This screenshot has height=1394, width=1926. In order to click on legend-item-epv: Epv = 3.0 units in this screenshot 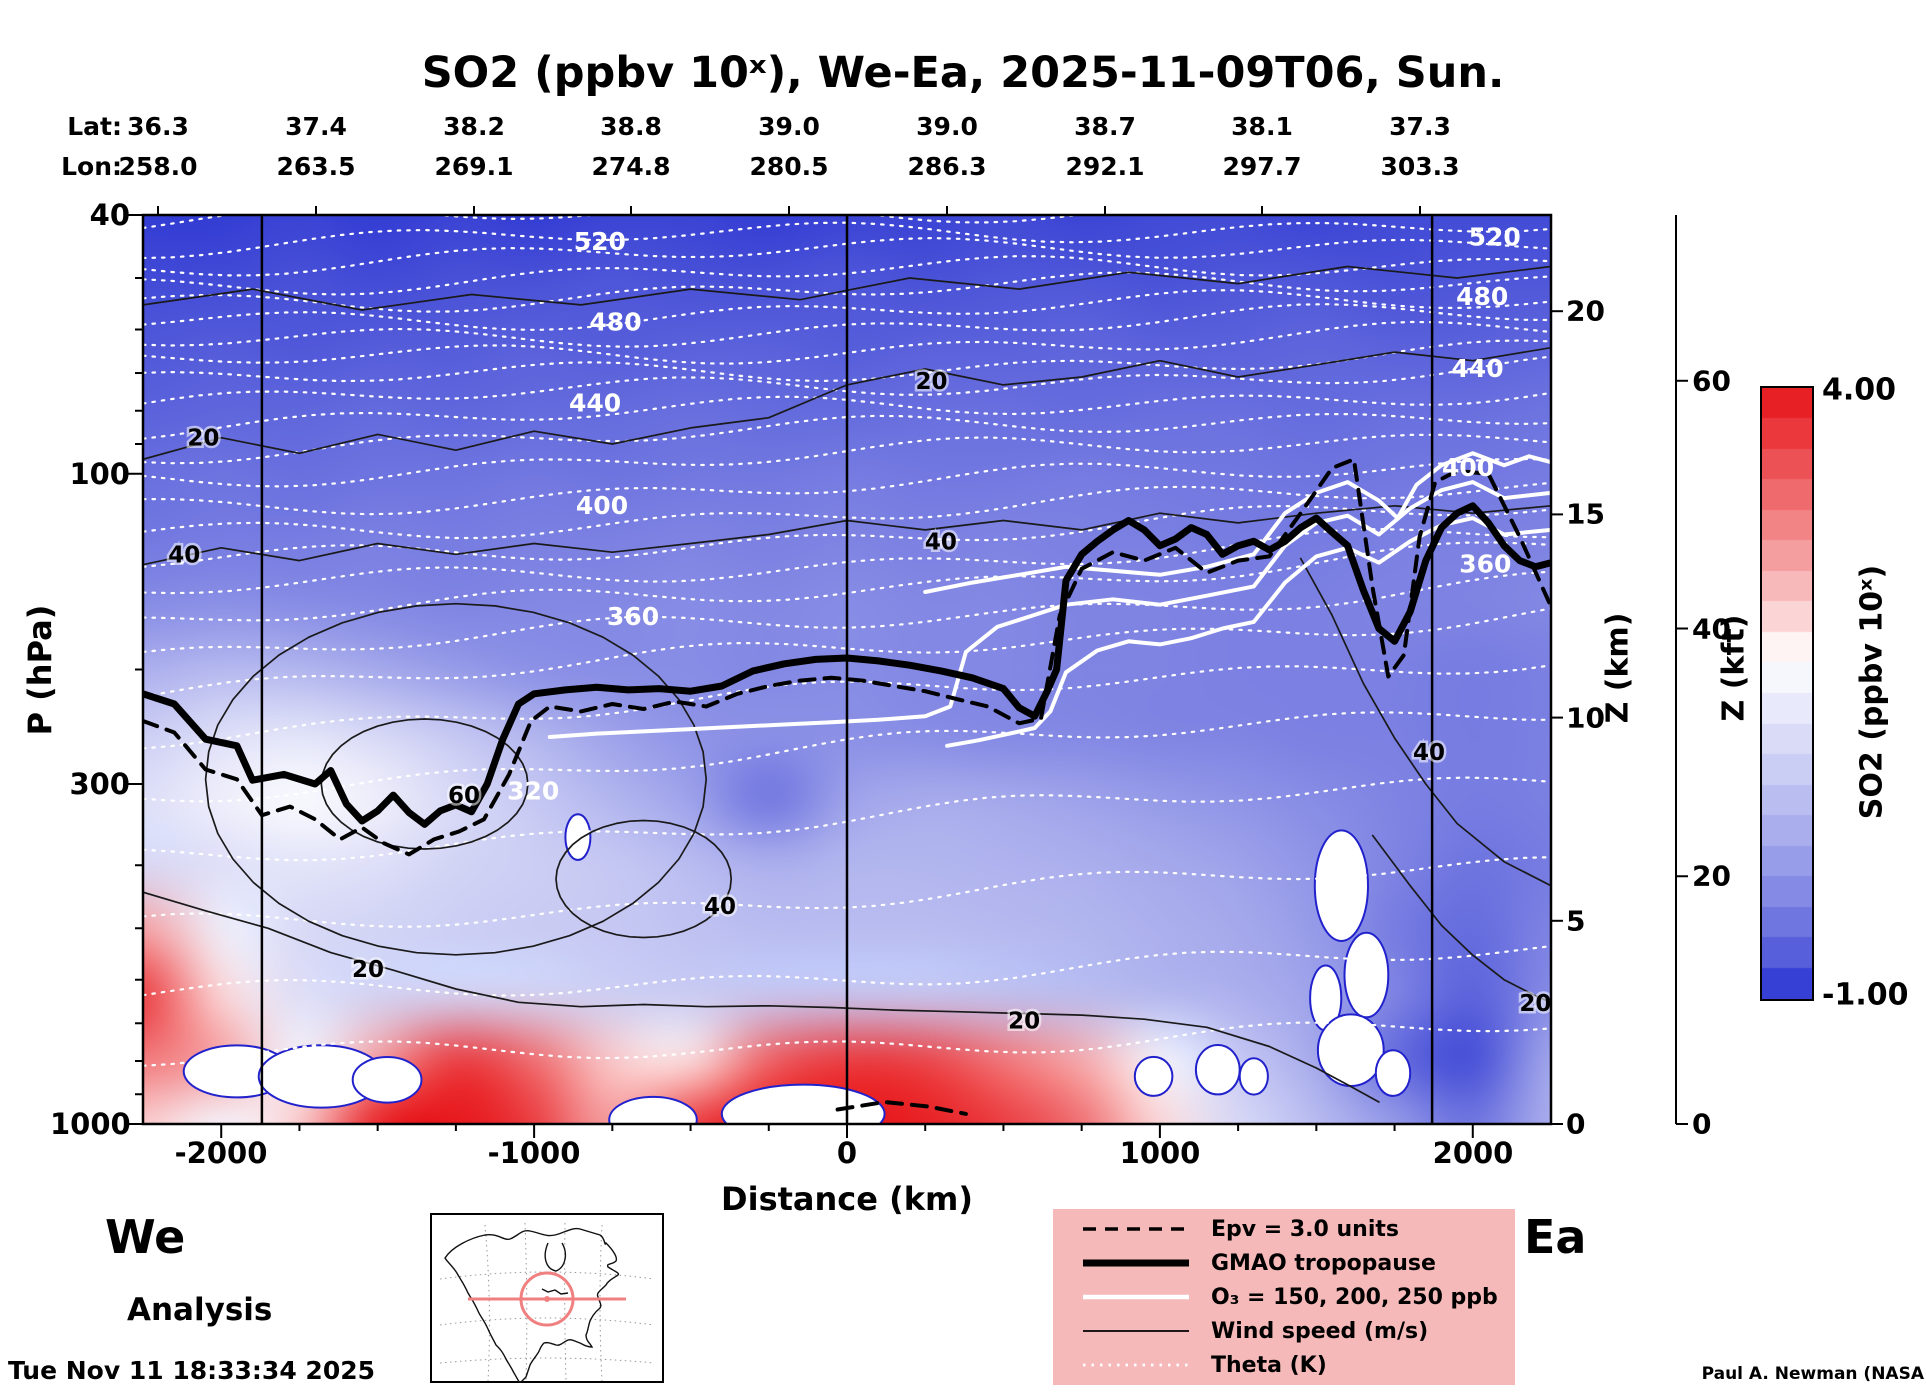, I will do `click(1284, 1229)`.